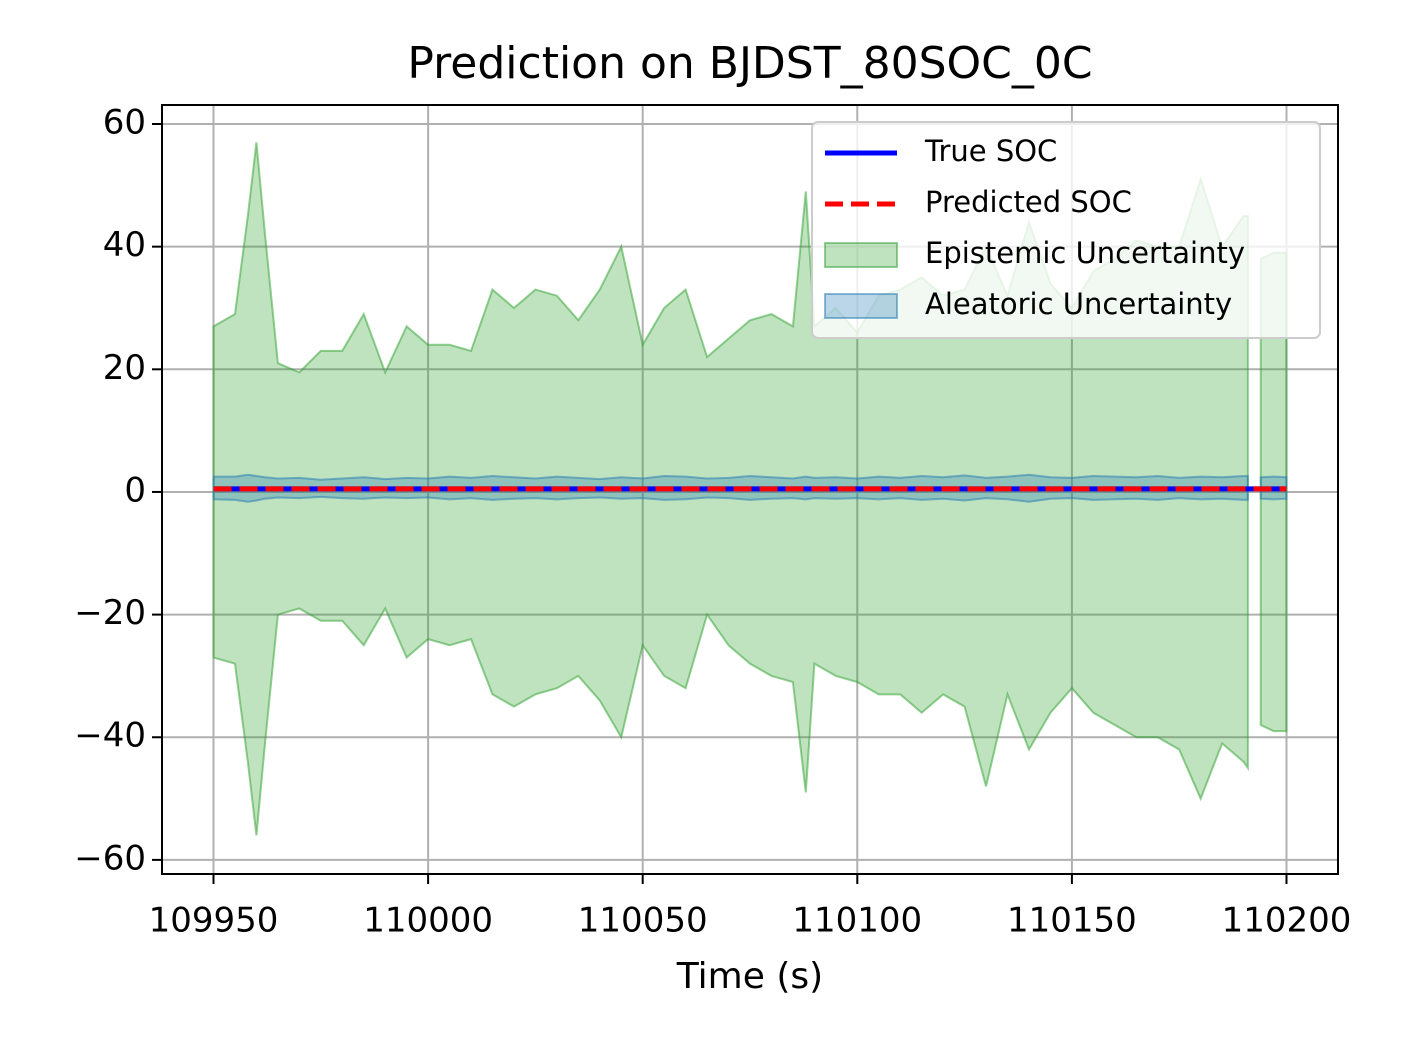 The height and width of the screenshot is (1054, 1416). Describe the element at coordinates (124, 245) in the screenshot. I see `y-tick-label: 40` at that location.